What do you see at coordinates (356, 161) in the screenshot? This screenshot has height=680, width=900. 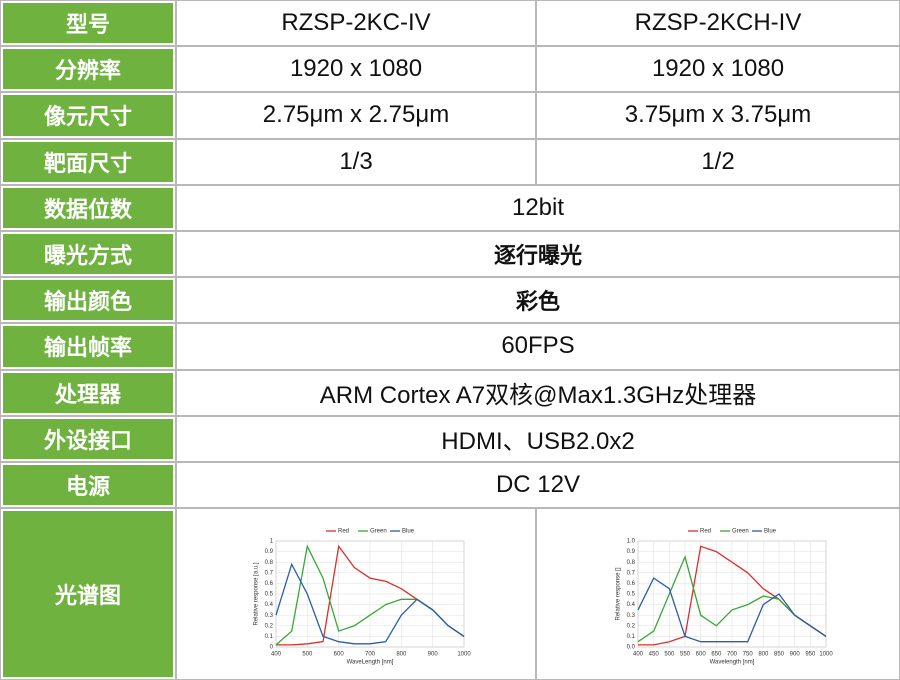 I see `spec-value: 1/3` at bounding box center [356, 161].